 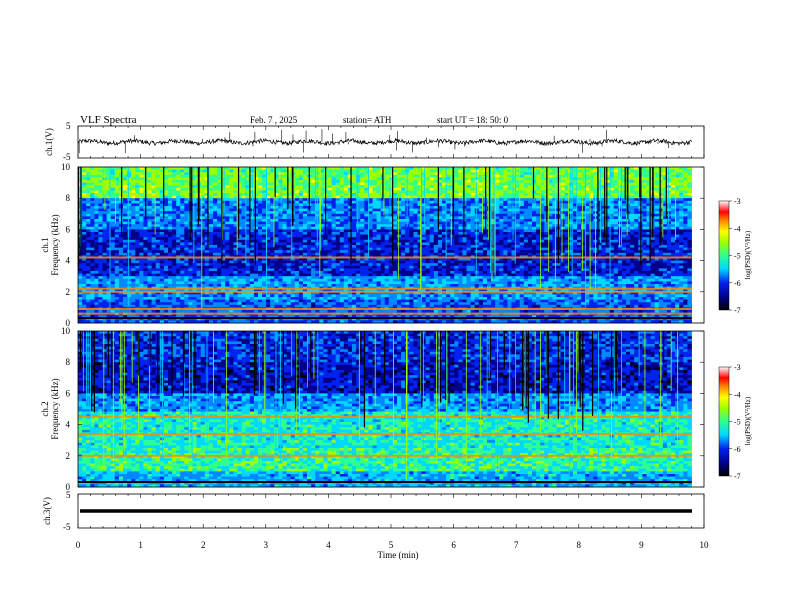 What do you see at coordinates (374, 141) in the screenshot?
I see `ch1-waveform-panel: 5 -5 ch.1(V)` at bounding box center [374, 141].